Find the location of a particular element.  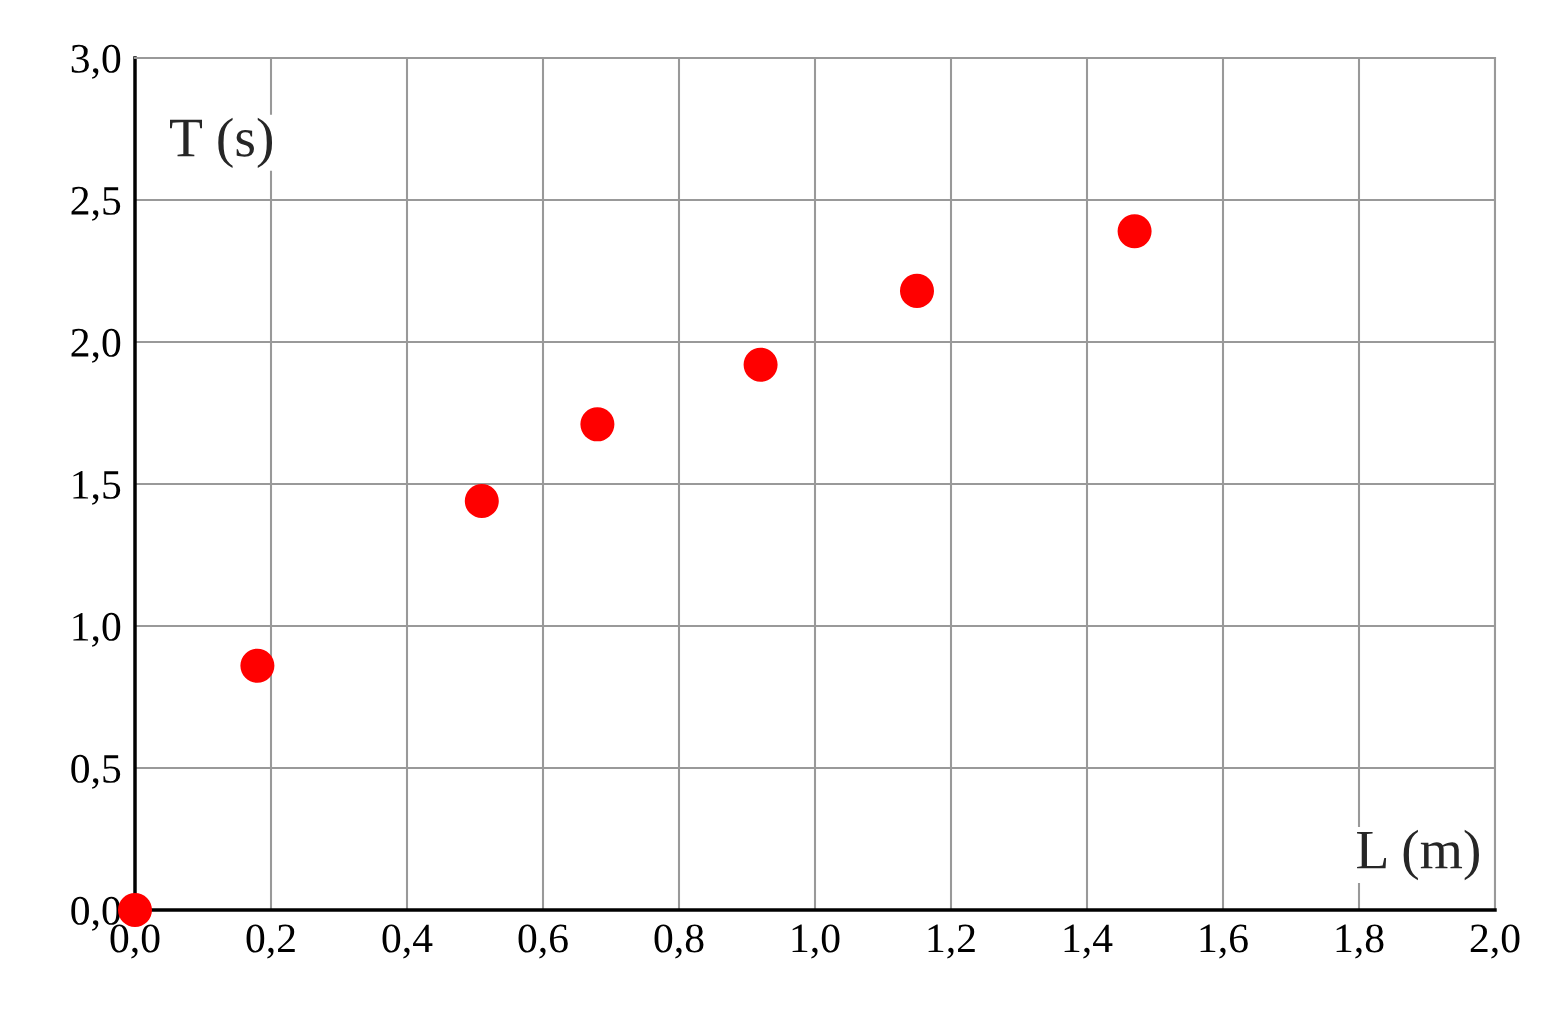

x-tick-label: 0,2 is located at coordinates (270, 941).